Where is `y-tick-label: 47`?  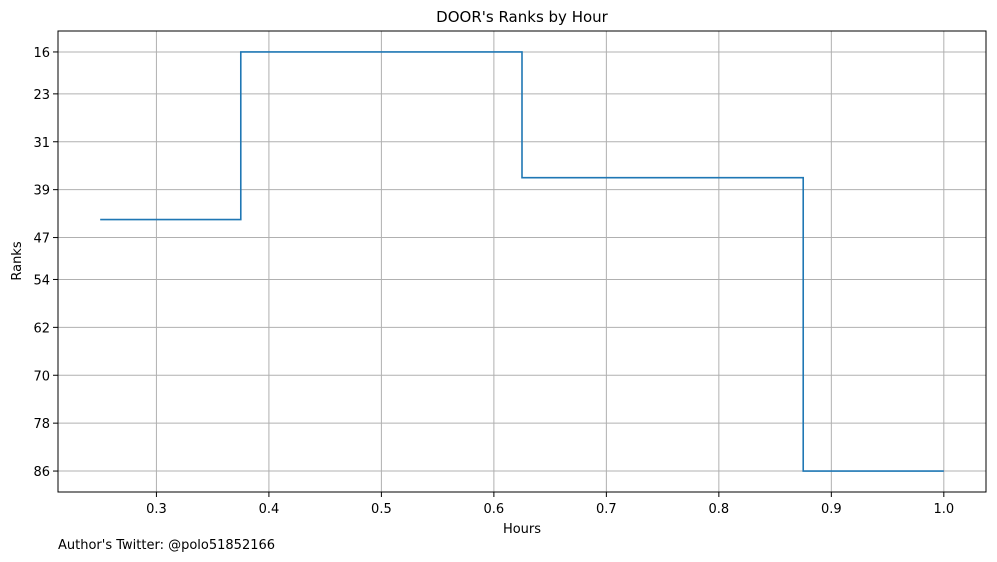 y-tick-label: 47 is located at coordinates (41, 239).